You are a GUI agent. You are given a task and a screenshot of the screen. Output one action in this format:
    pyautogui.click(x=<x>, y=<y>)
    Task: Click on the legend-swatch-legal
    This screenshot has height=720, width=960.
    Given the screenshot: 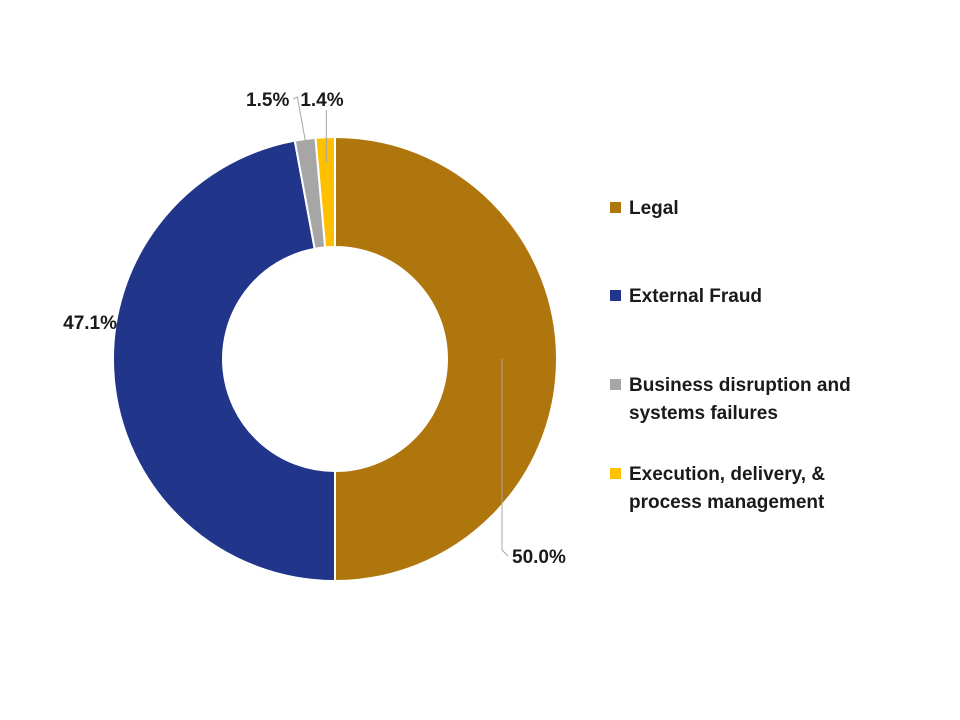 What is the action you would take?
    pyautogui.click(x=615, y=207)
    